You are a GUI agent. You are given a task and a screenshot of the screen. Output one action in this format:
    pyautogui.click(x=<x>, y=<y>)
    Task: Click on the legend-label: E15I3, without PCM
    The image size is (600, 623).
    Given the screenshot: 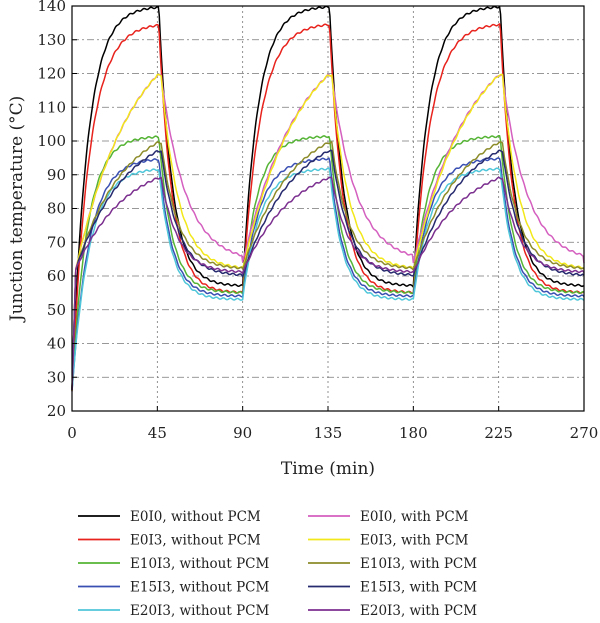 What is the action you would take?
    pyautogui.click(x=199, y=588)
    